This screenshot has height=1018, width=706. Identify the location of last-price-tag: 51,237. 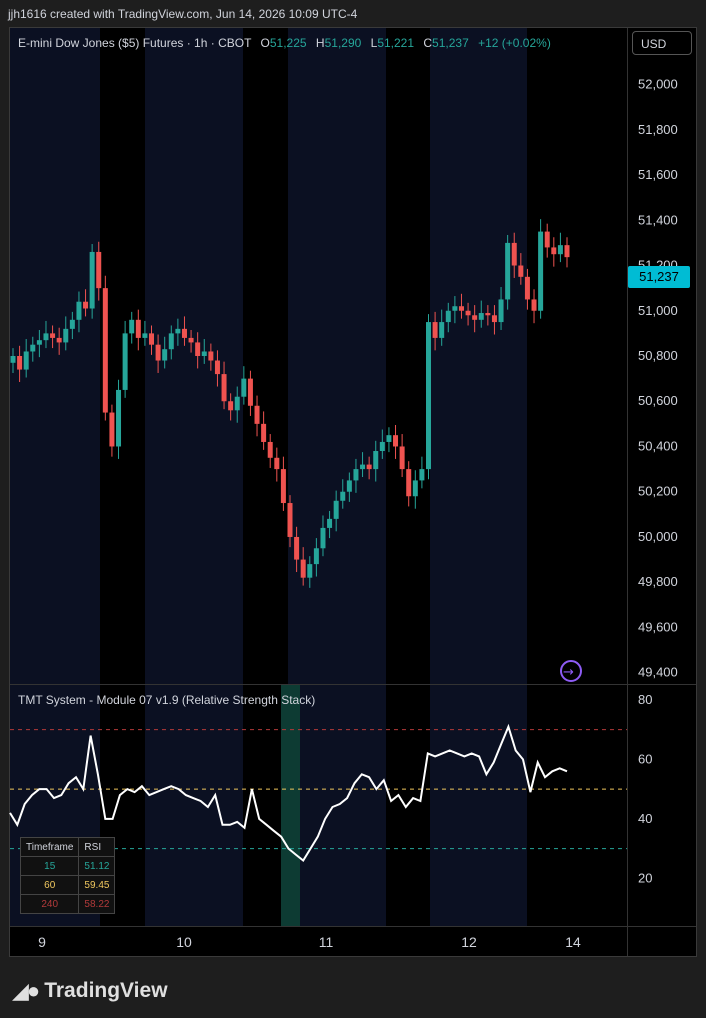
(659, 277).